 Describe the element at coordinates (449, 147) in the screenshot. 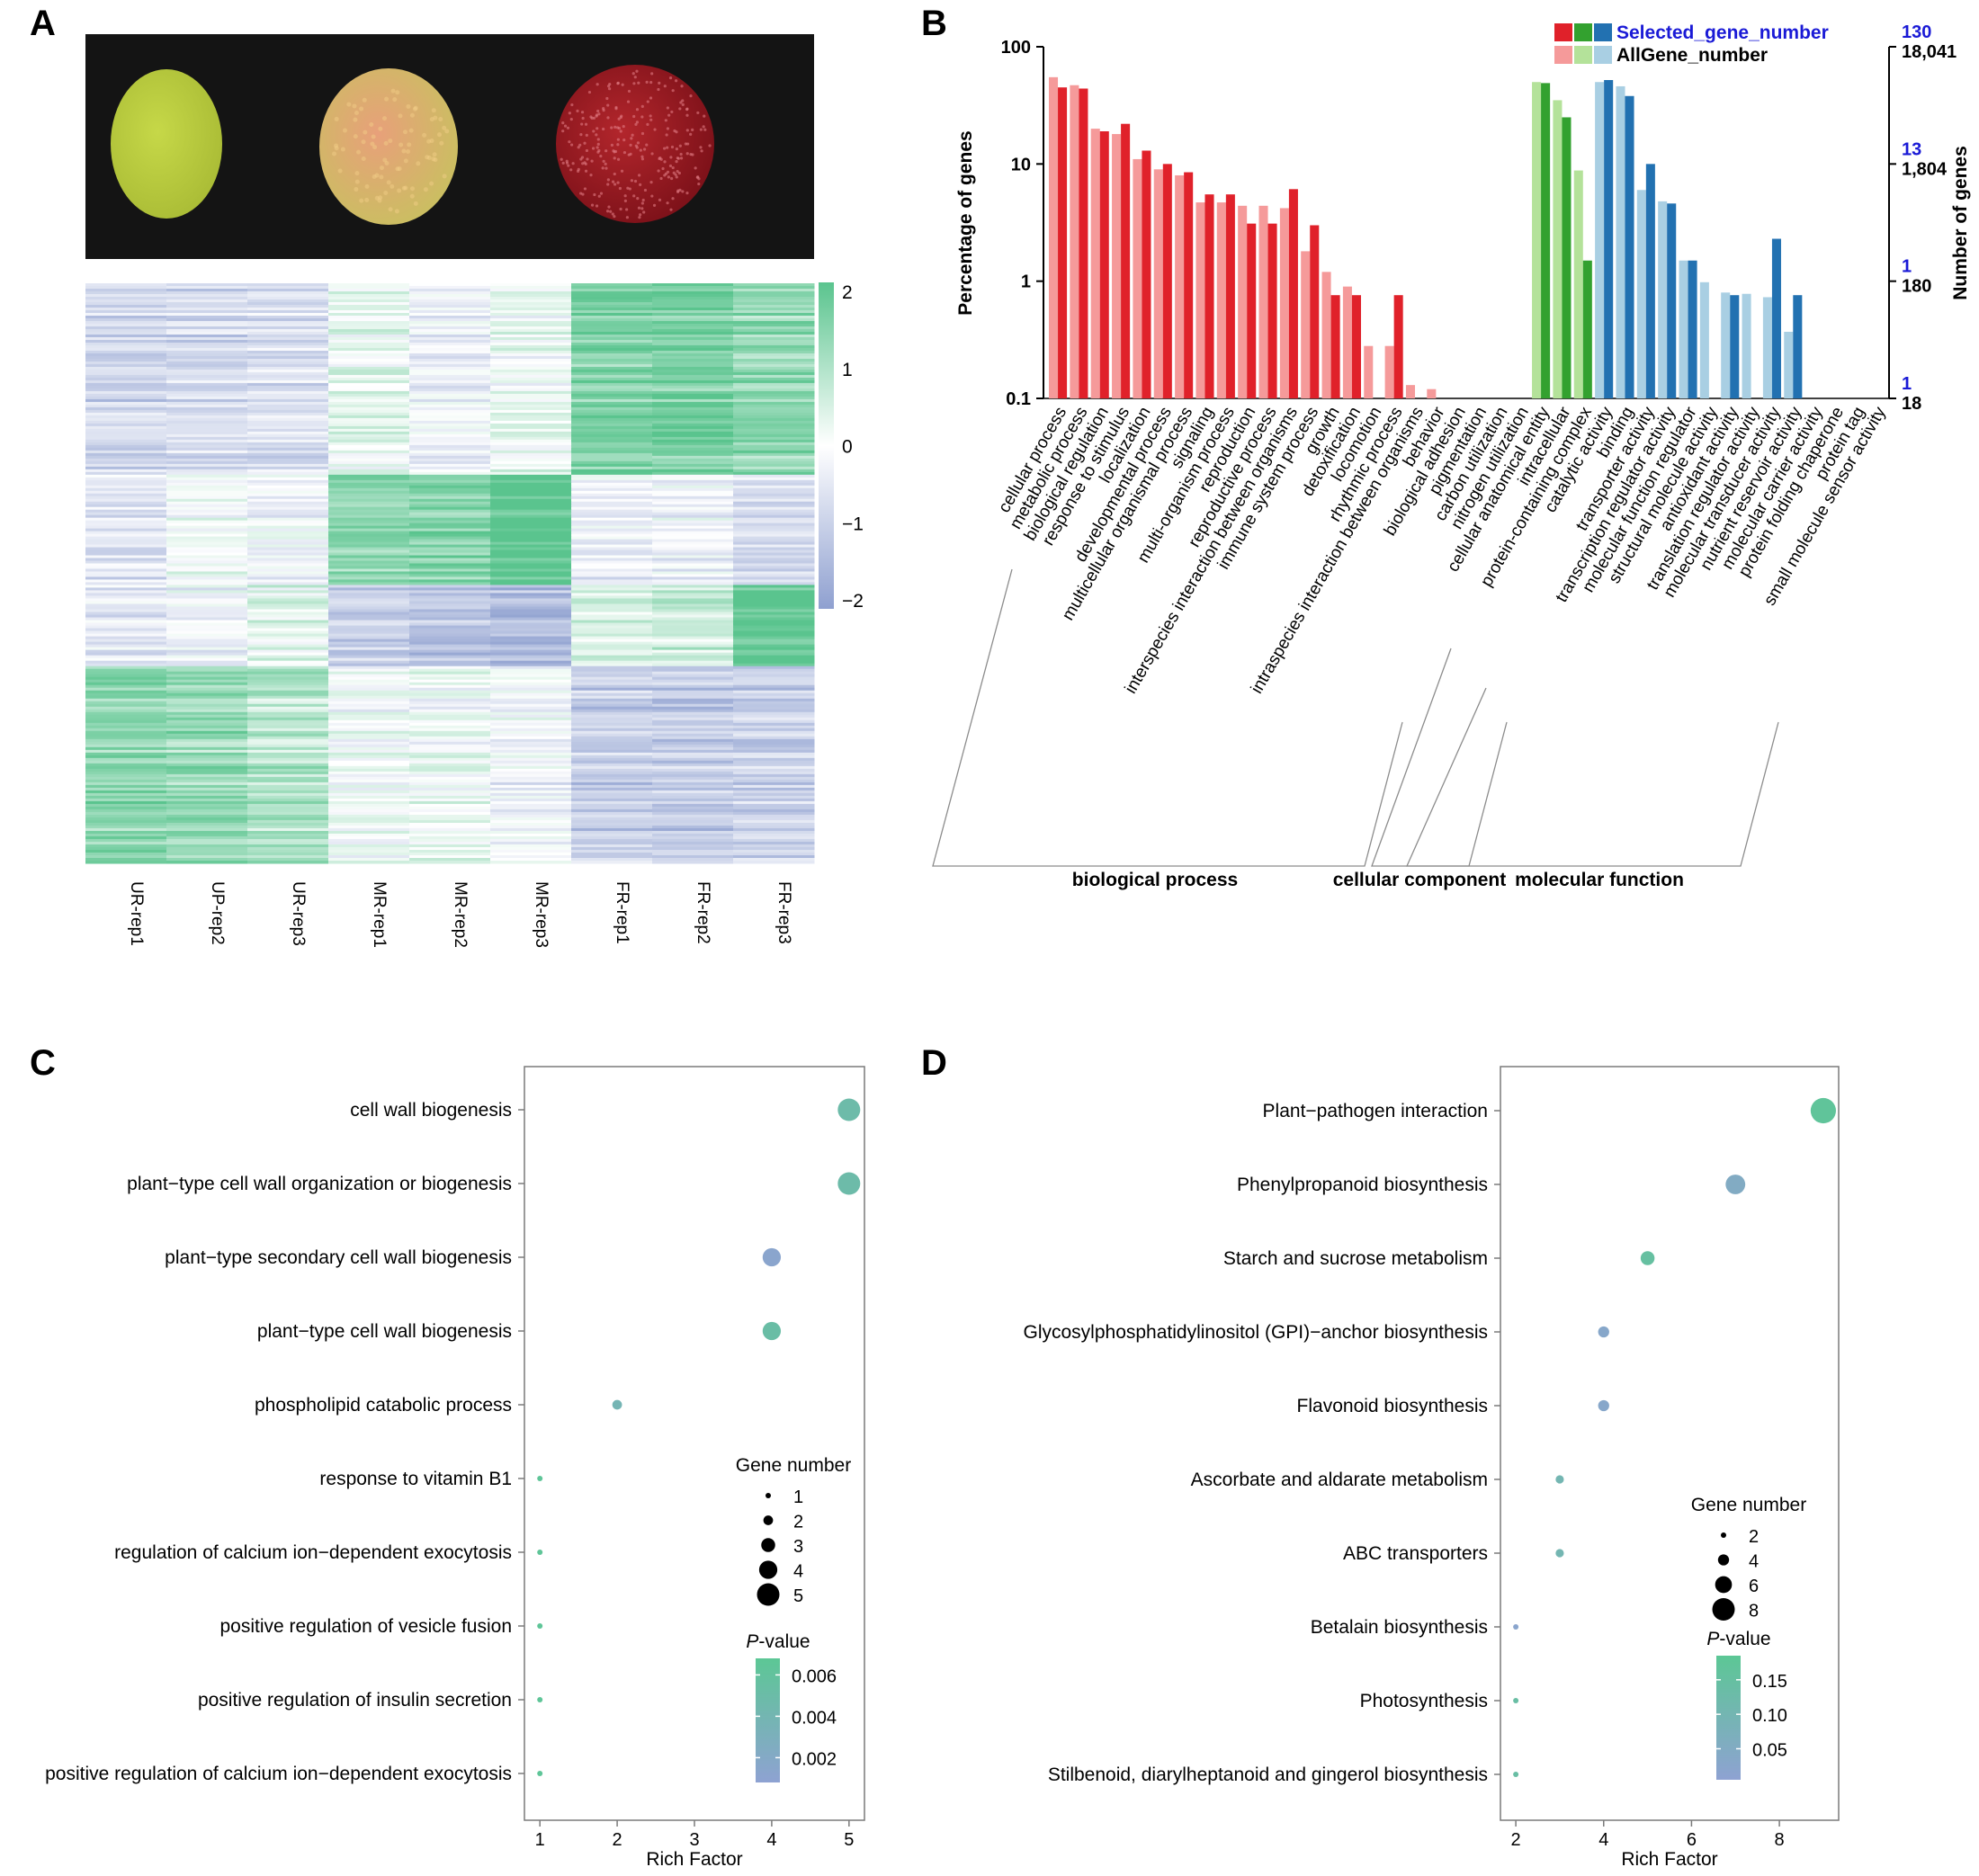

I see `fruit-photo` at that location.